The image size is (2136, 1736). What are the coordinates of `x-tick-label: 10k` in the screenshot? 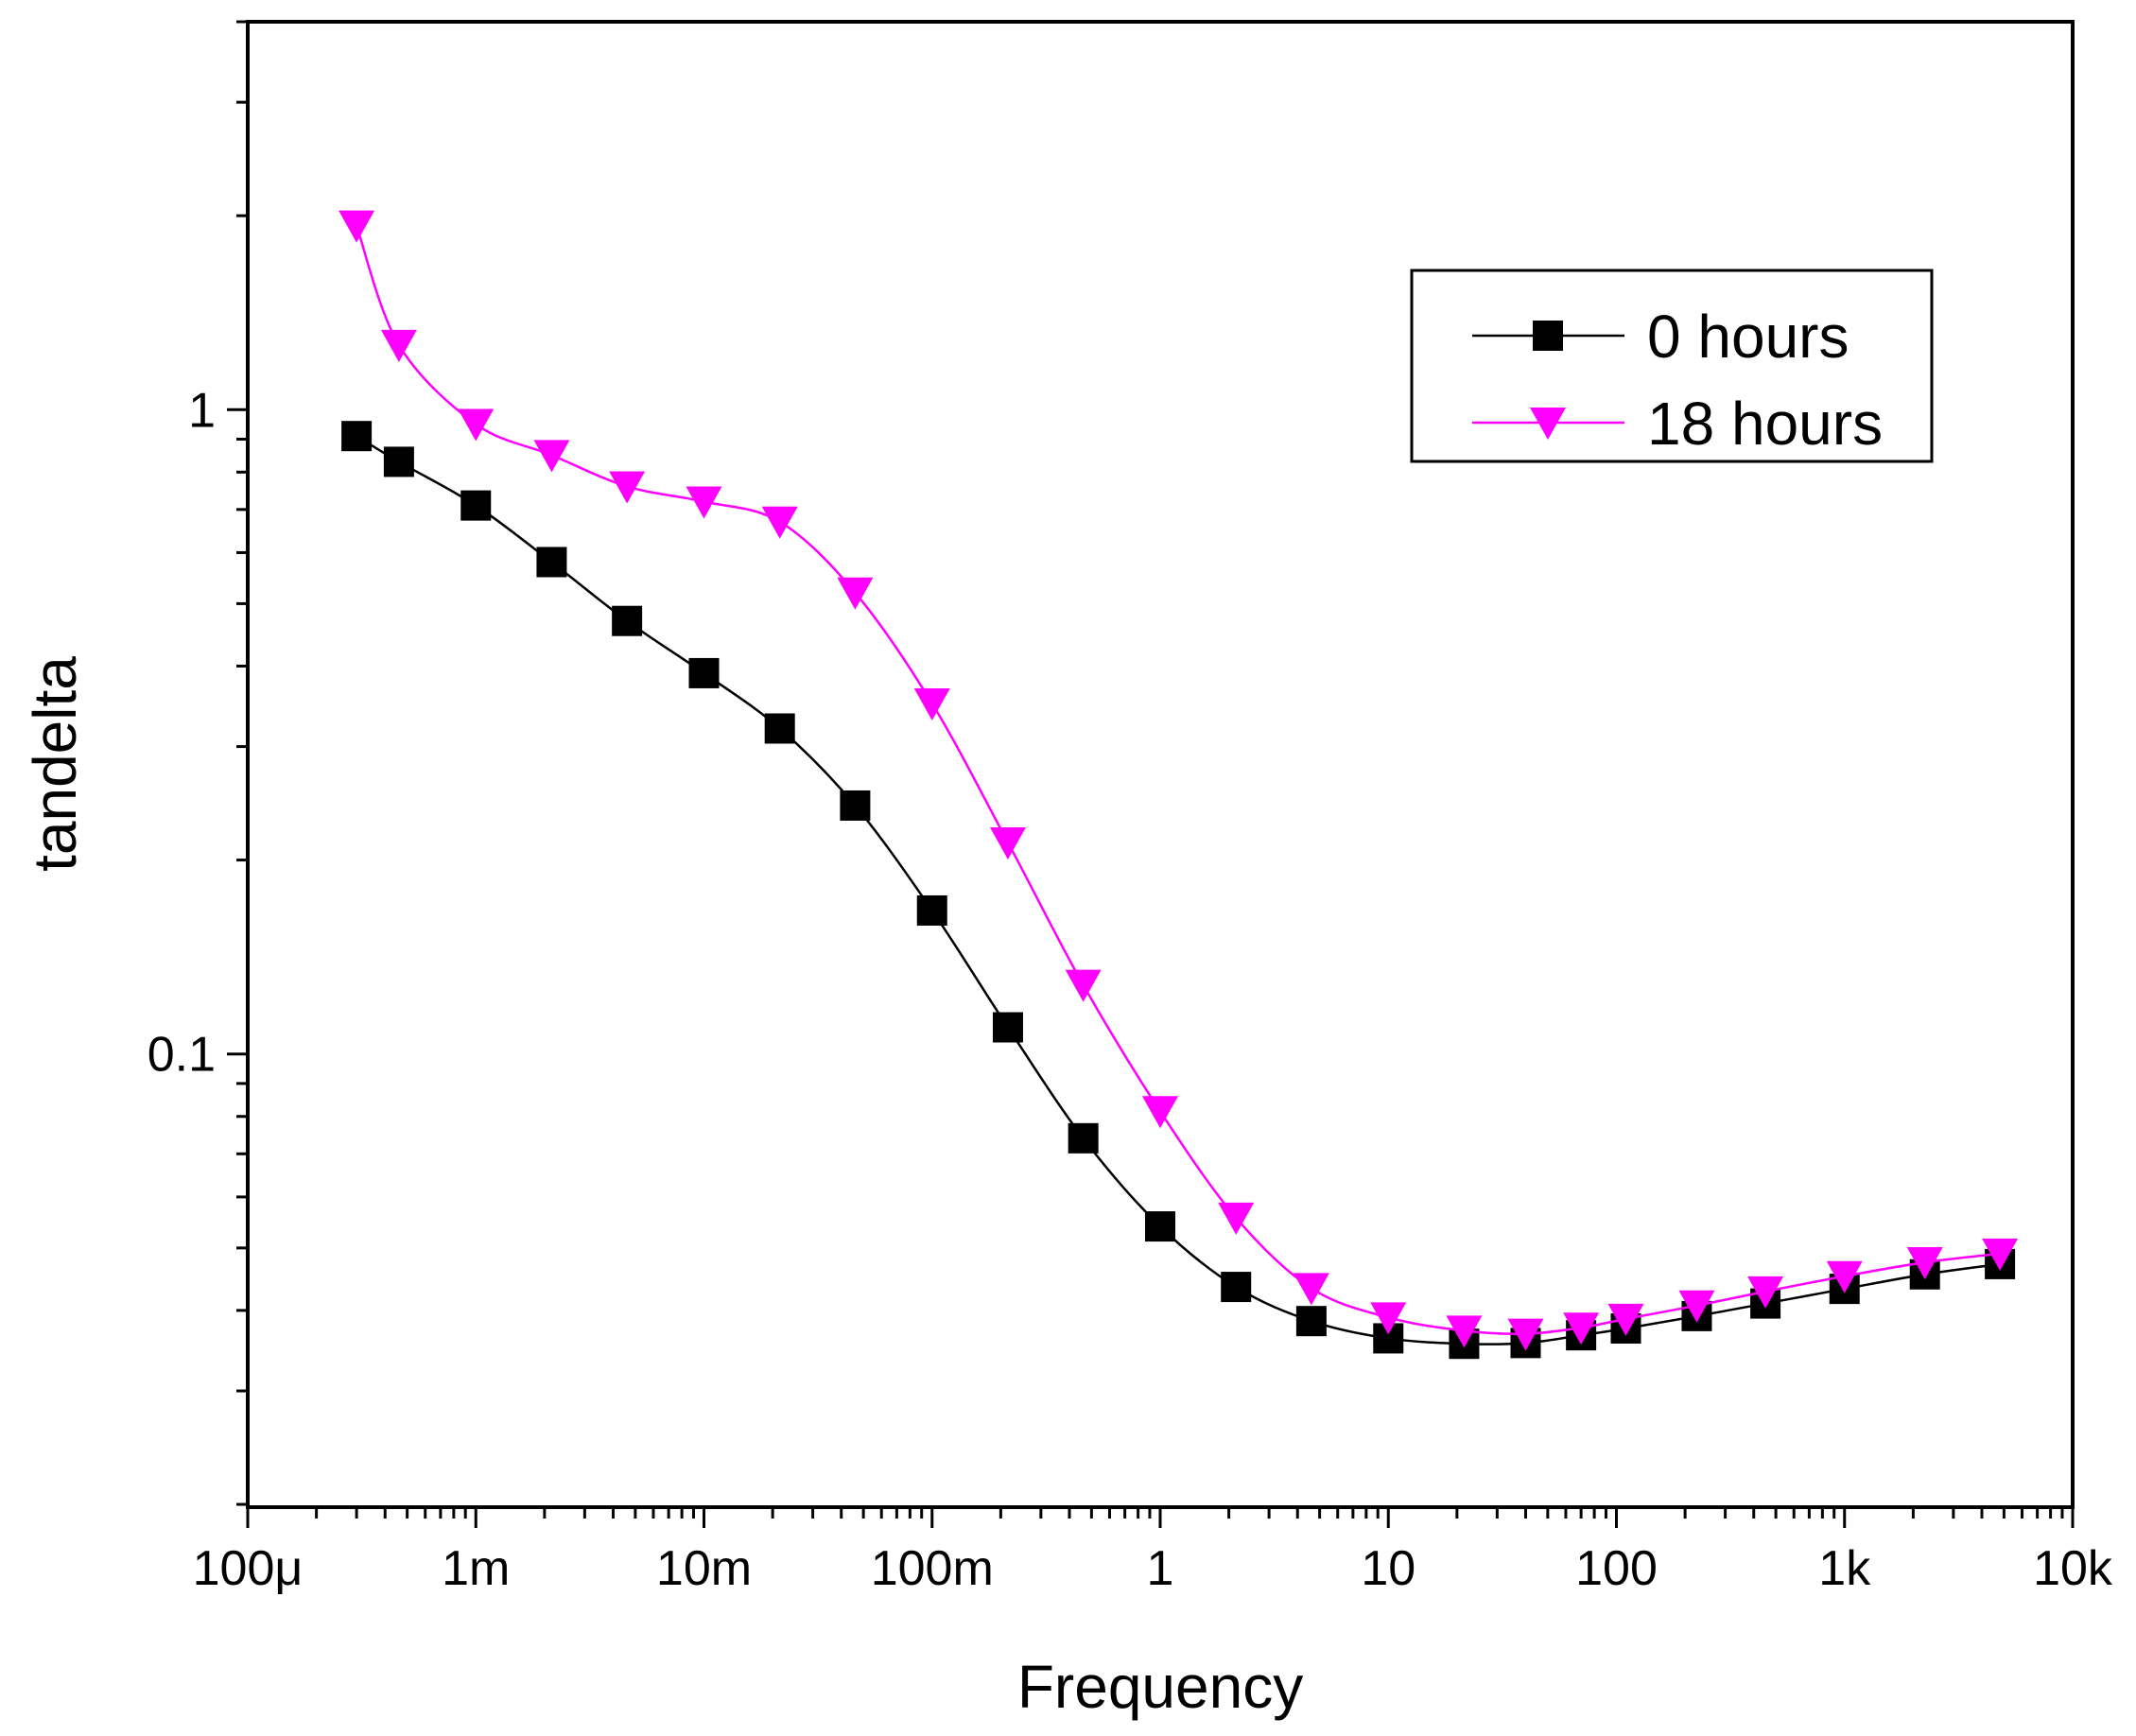 It's located at (2073, 1568).